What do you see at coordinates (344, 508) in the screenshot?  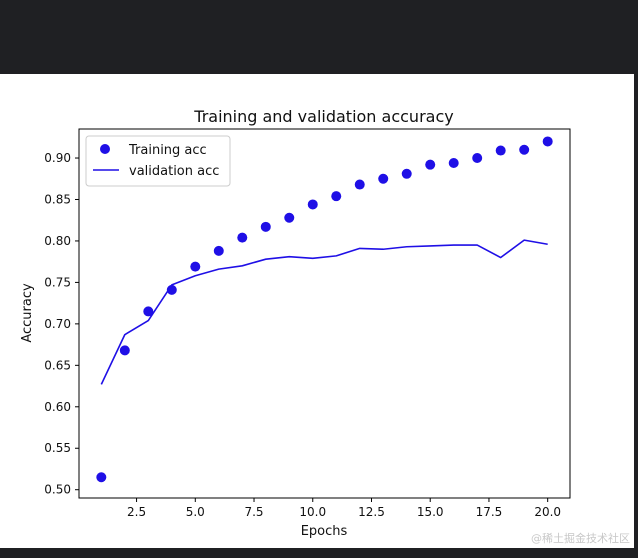 I see `x-axis: 2.5 5.0 7.5 10.0 12.5 15.0 17.5 20.0` at bounding box center [344, 508].